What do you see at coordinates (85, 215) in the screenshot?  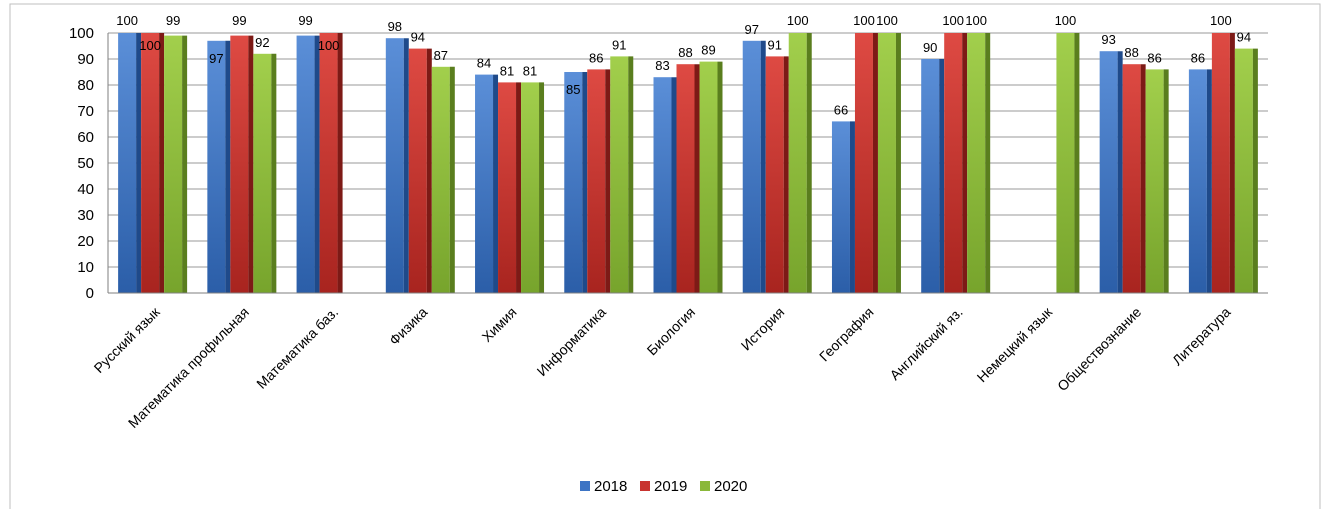 I see `y-tick-label: 30` at bounding box center [85, 215].